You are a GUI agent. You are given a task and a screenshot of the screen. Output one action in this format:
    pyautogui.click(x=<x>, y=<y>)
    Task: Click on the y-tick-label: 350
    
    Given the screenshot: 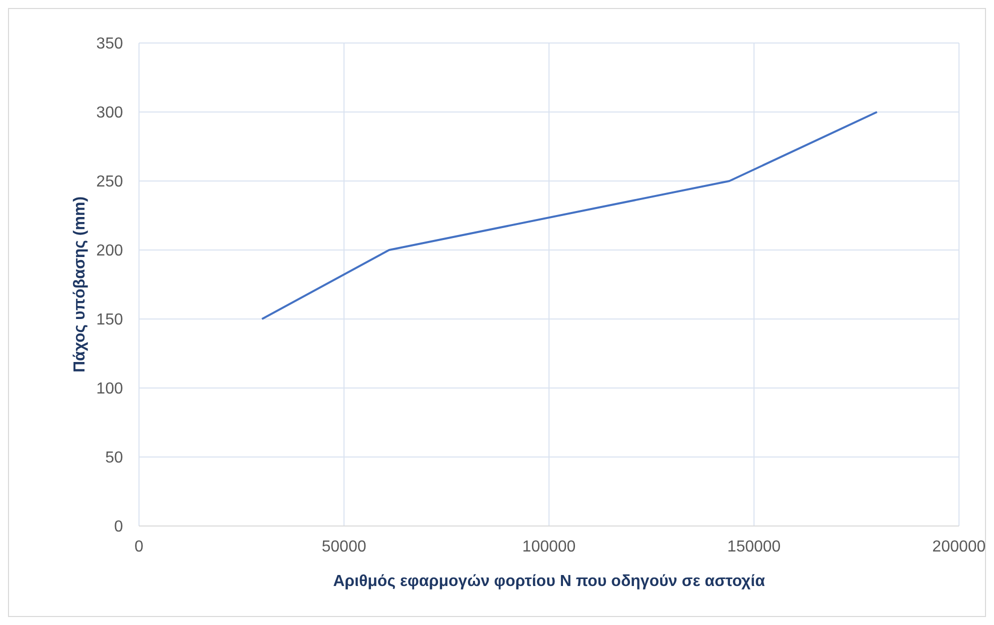 What is the action you would take?
    pyautogui.click(x=110, y=44)
    